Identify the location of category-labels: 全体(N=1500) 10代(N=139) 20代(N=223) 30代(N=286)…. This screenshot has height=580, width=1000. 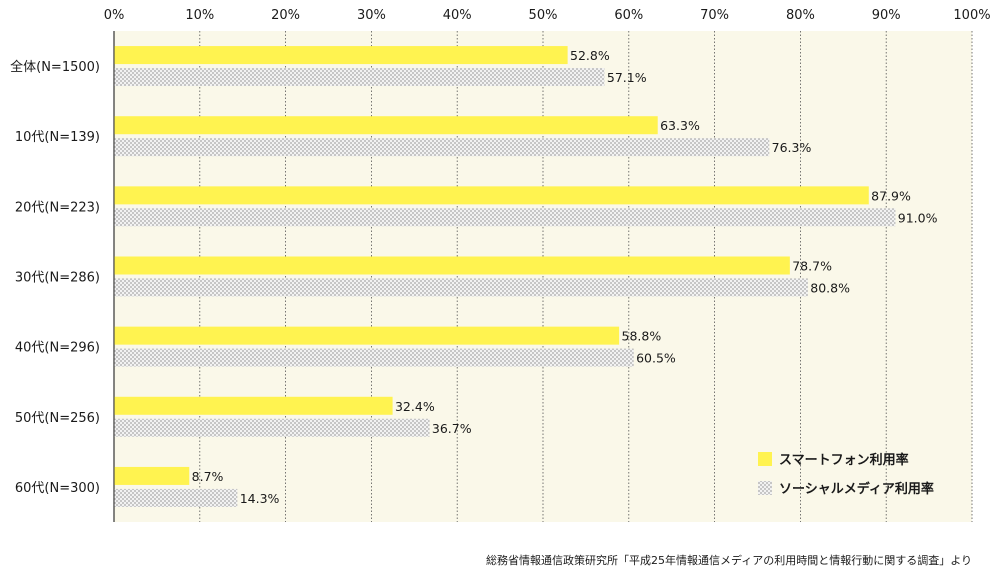
(55, 277).